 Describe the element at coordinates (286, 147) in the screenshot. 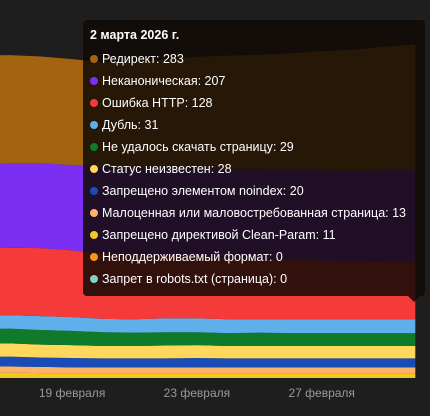

I see `series-value: 29` at that location.